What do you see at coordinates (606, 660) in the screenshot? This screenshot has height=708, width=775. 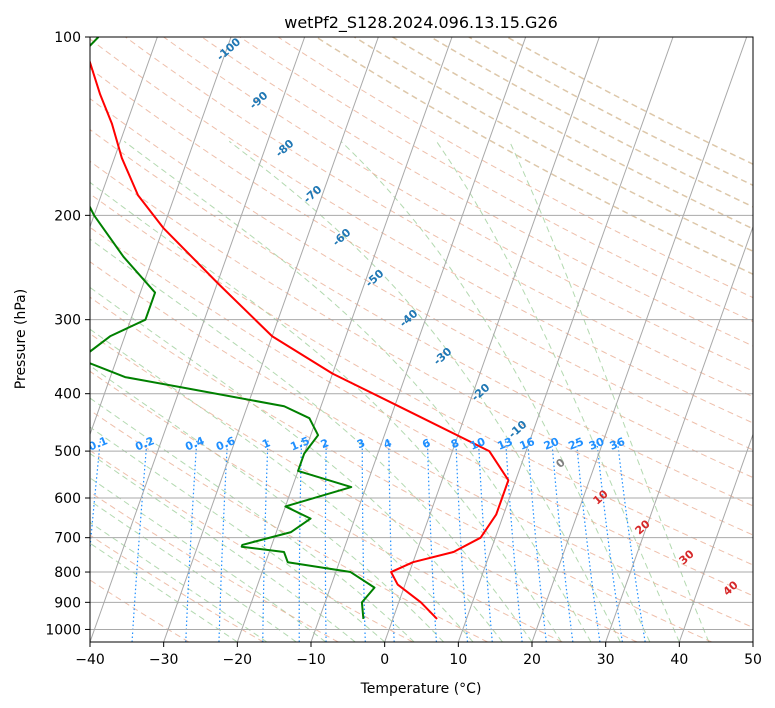 I see `x-tick-label: 30` at bounding box center [606, 660].